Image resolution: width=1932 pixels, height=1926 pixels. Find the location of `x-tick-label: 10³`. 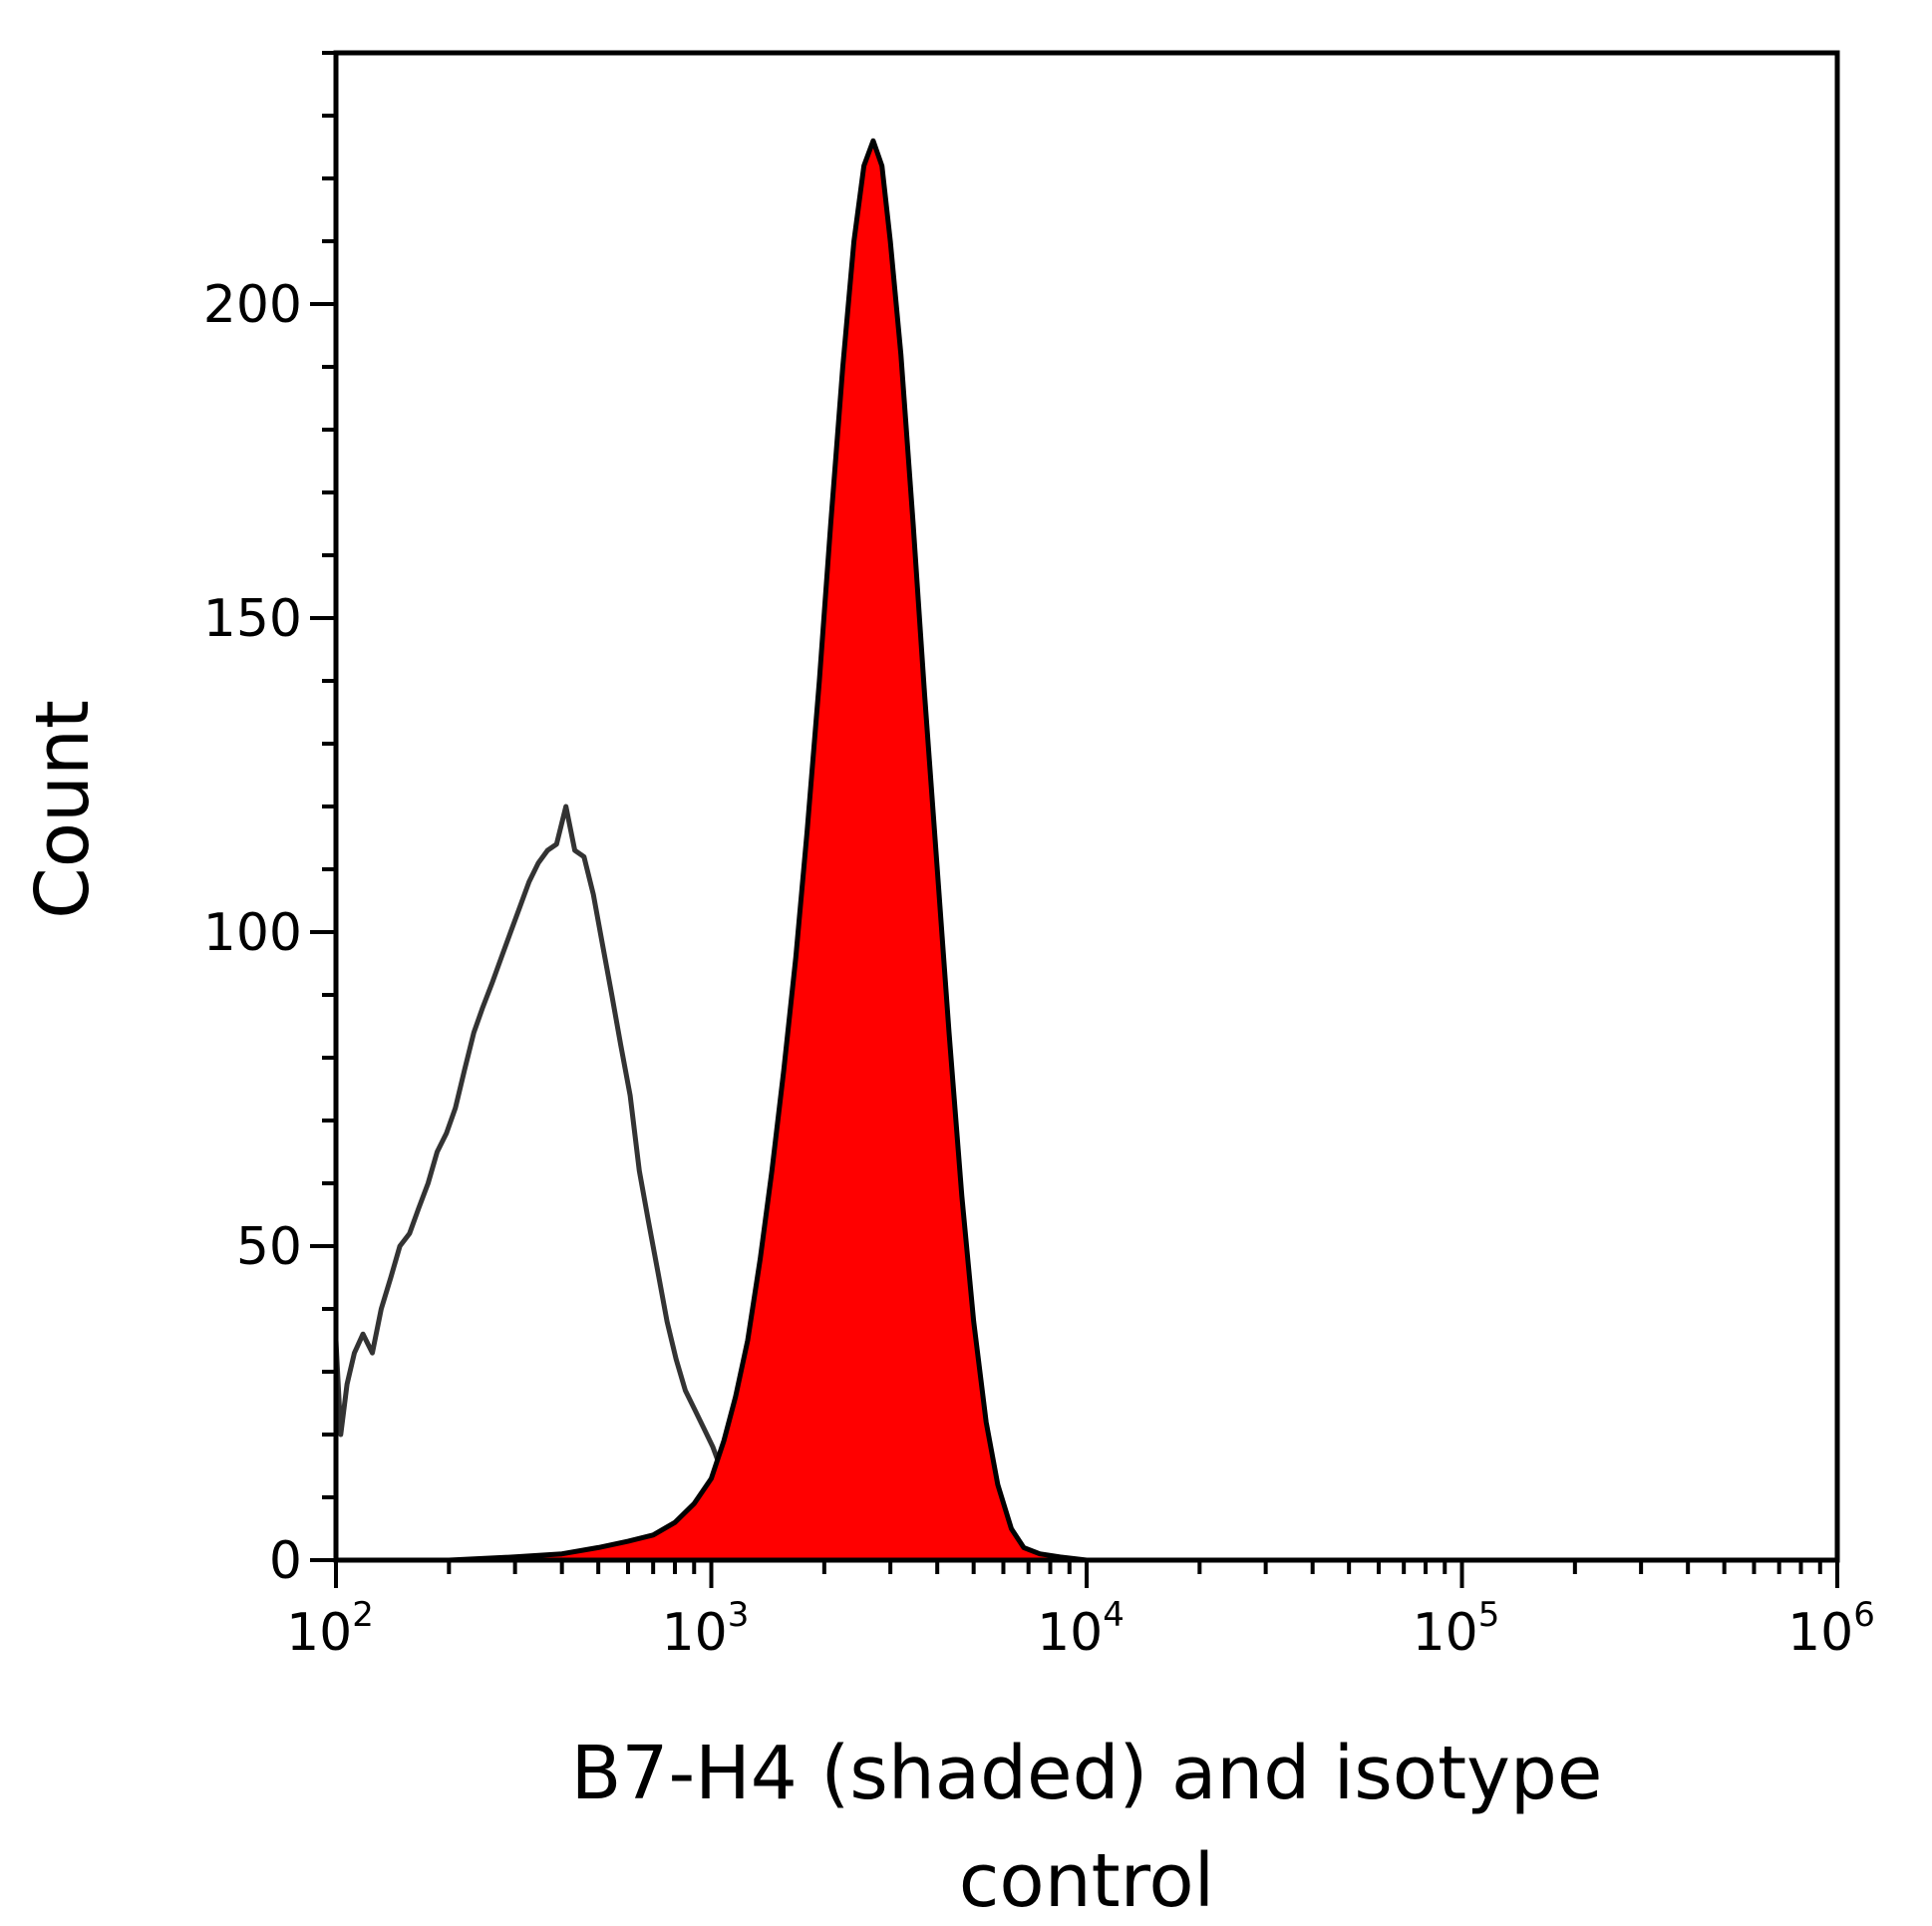

x-tick-label: 10³ is located at coordinates (706, 1629).